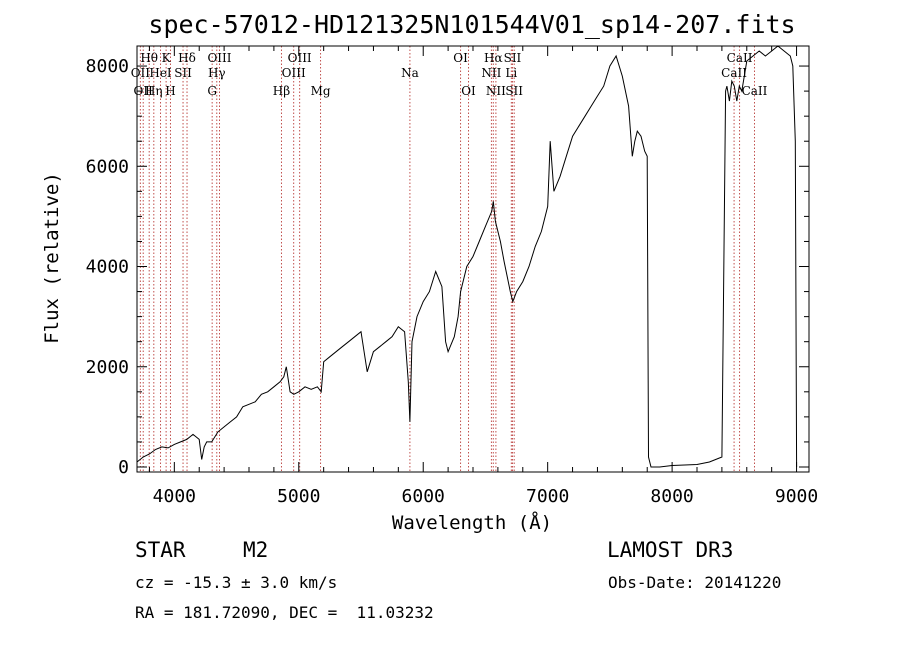  I want to click on line-label-19: NII, so click(491, 73).